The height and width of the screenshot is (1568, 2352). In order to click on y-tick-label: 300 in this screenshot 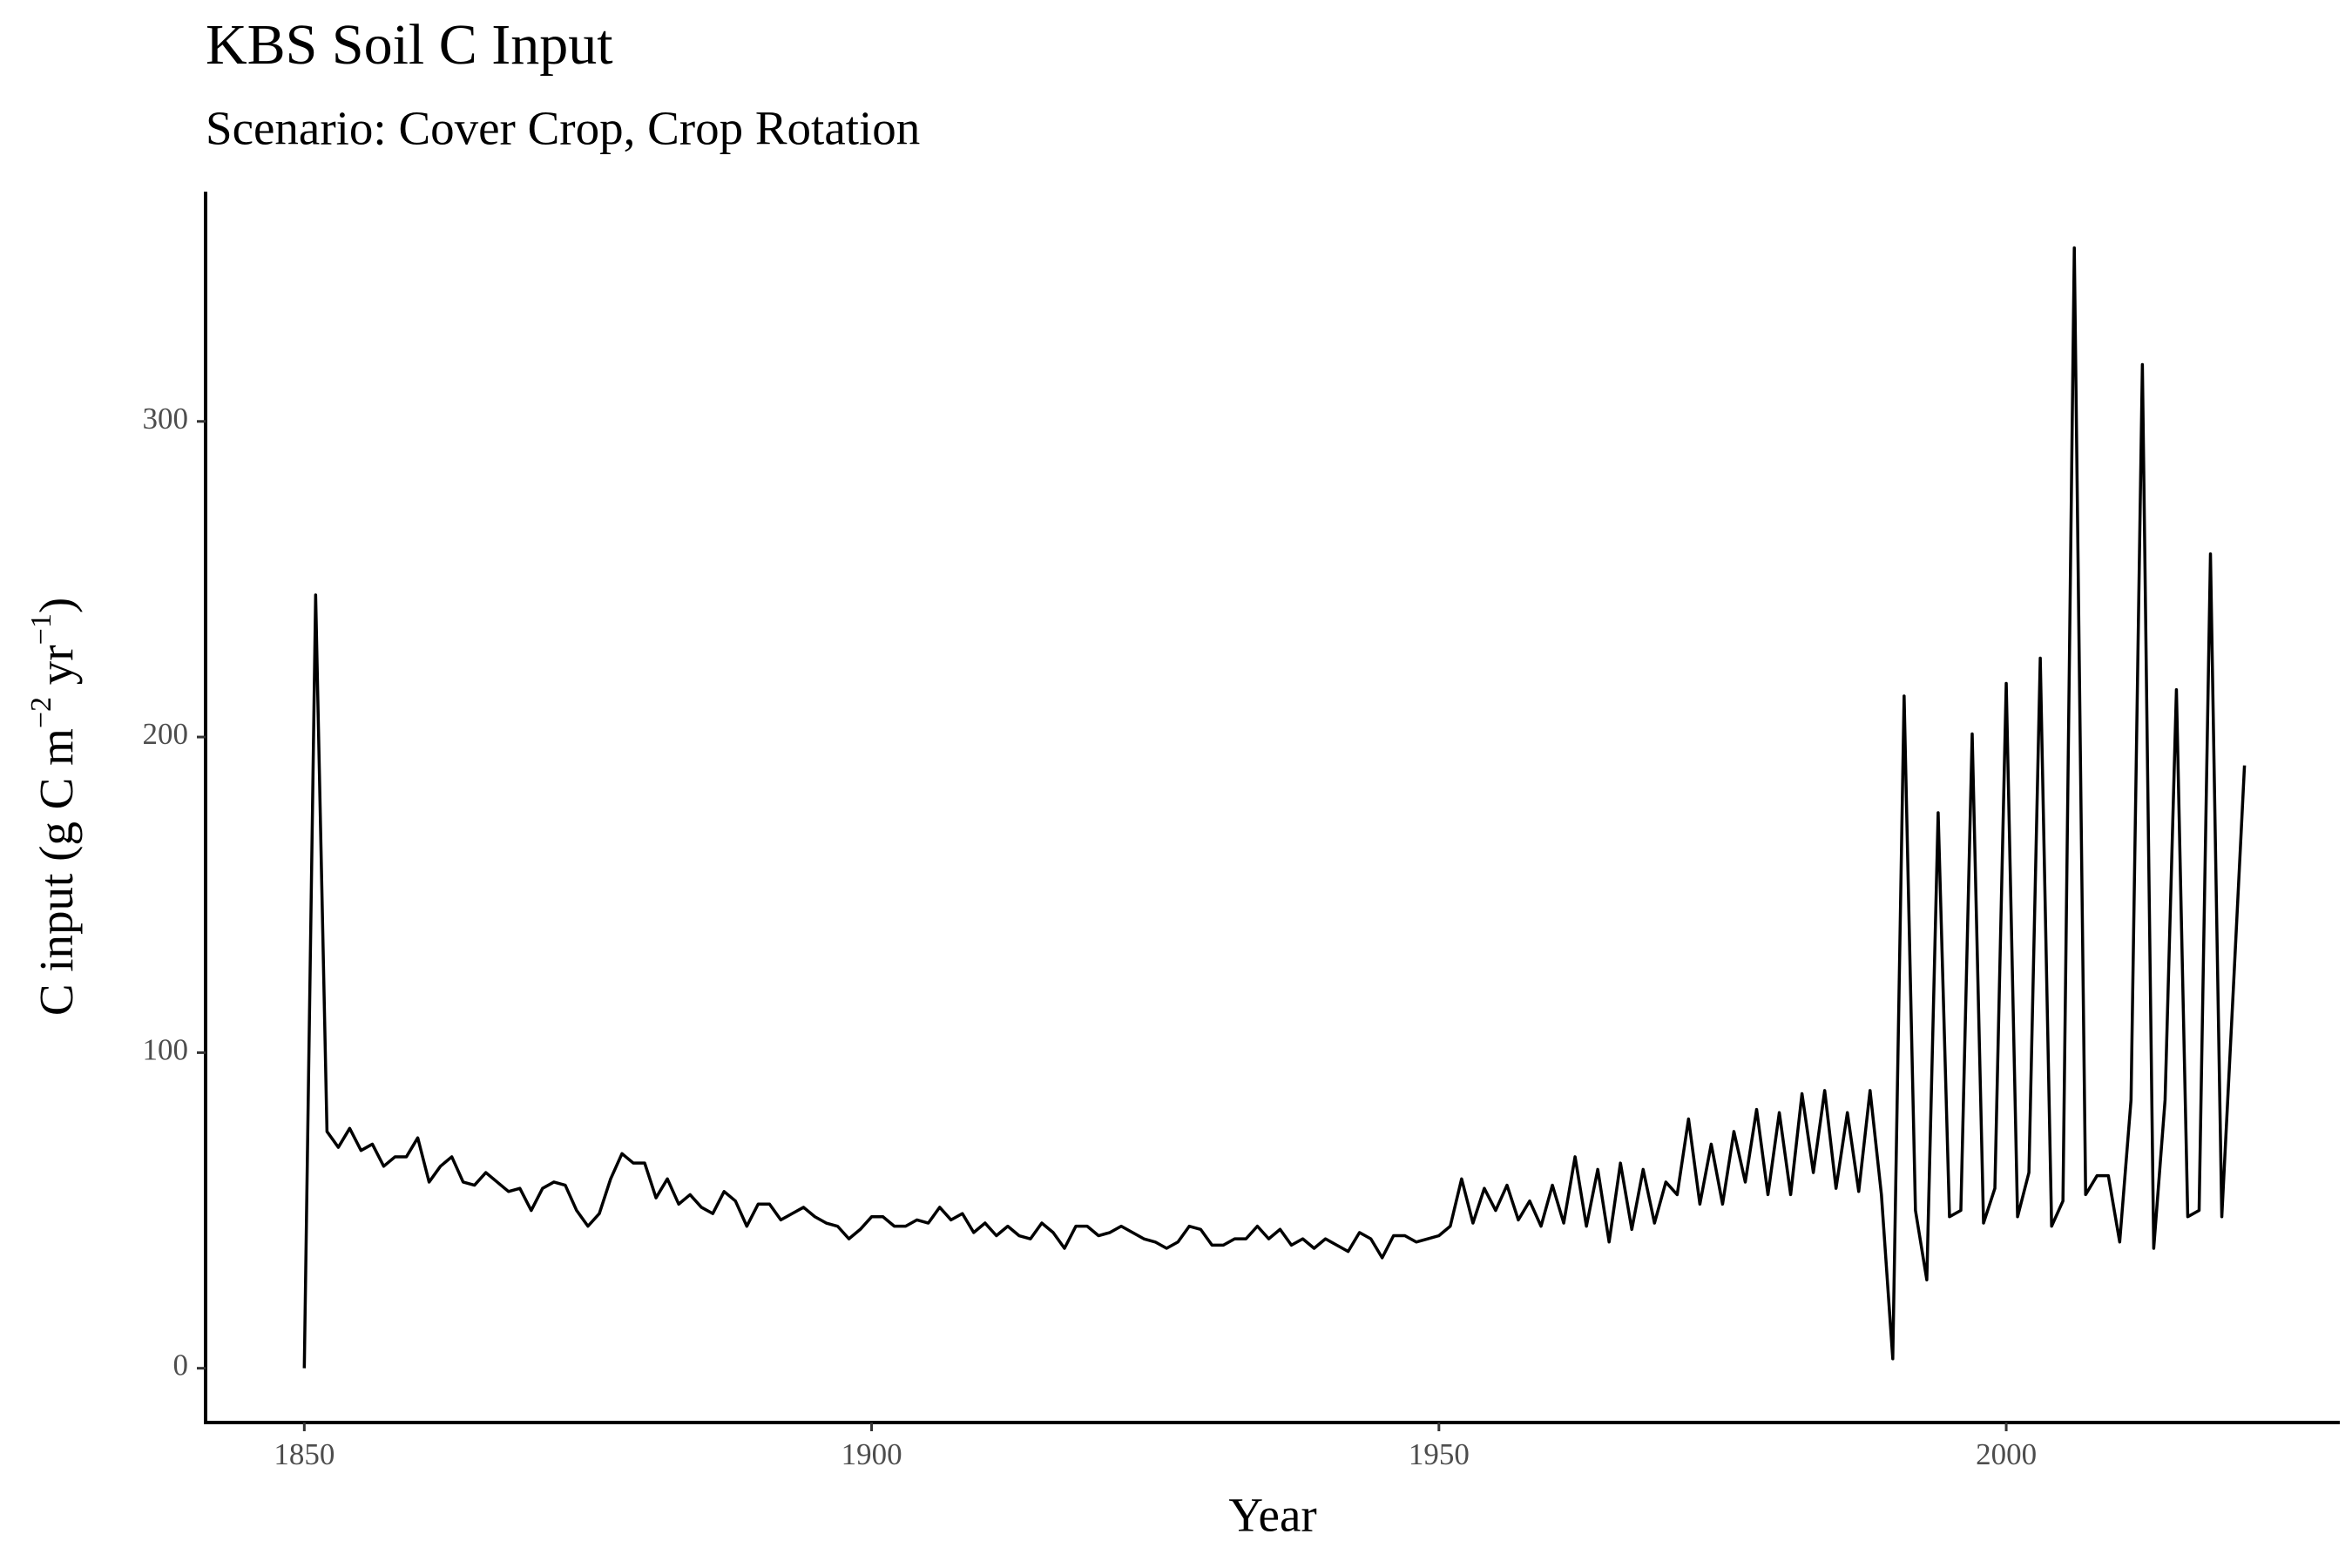, I will do `click(166, 419)`.